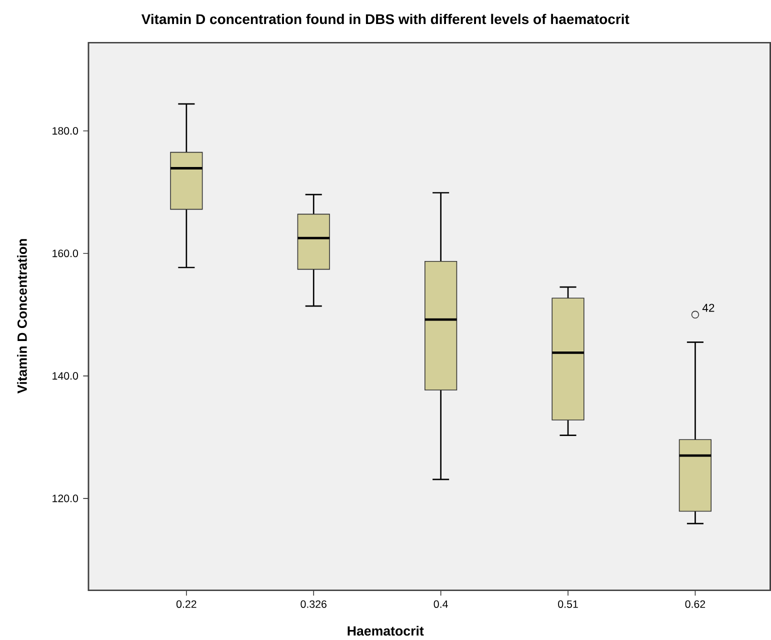 This screenshot has height=640, width=771. What do you see at coordinates (441, 604) in the screenshot?
I see `x-tick-label: 0.4` at bounding box center [441, 604].